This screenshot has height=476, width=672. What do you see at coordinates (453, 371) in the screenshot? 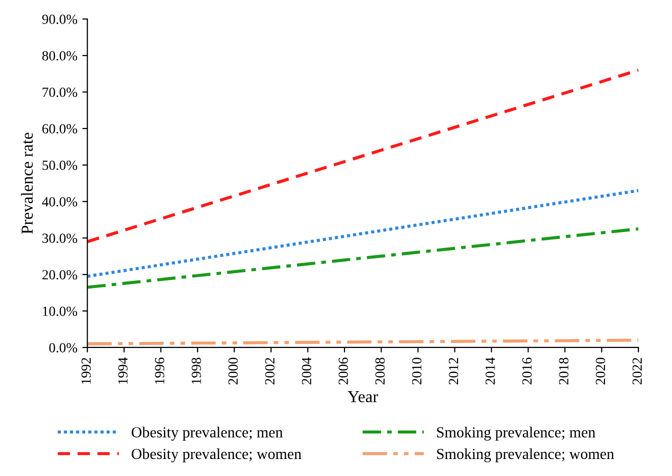
I see `x-tick-label: 2012` at bounding box center [453, 371].